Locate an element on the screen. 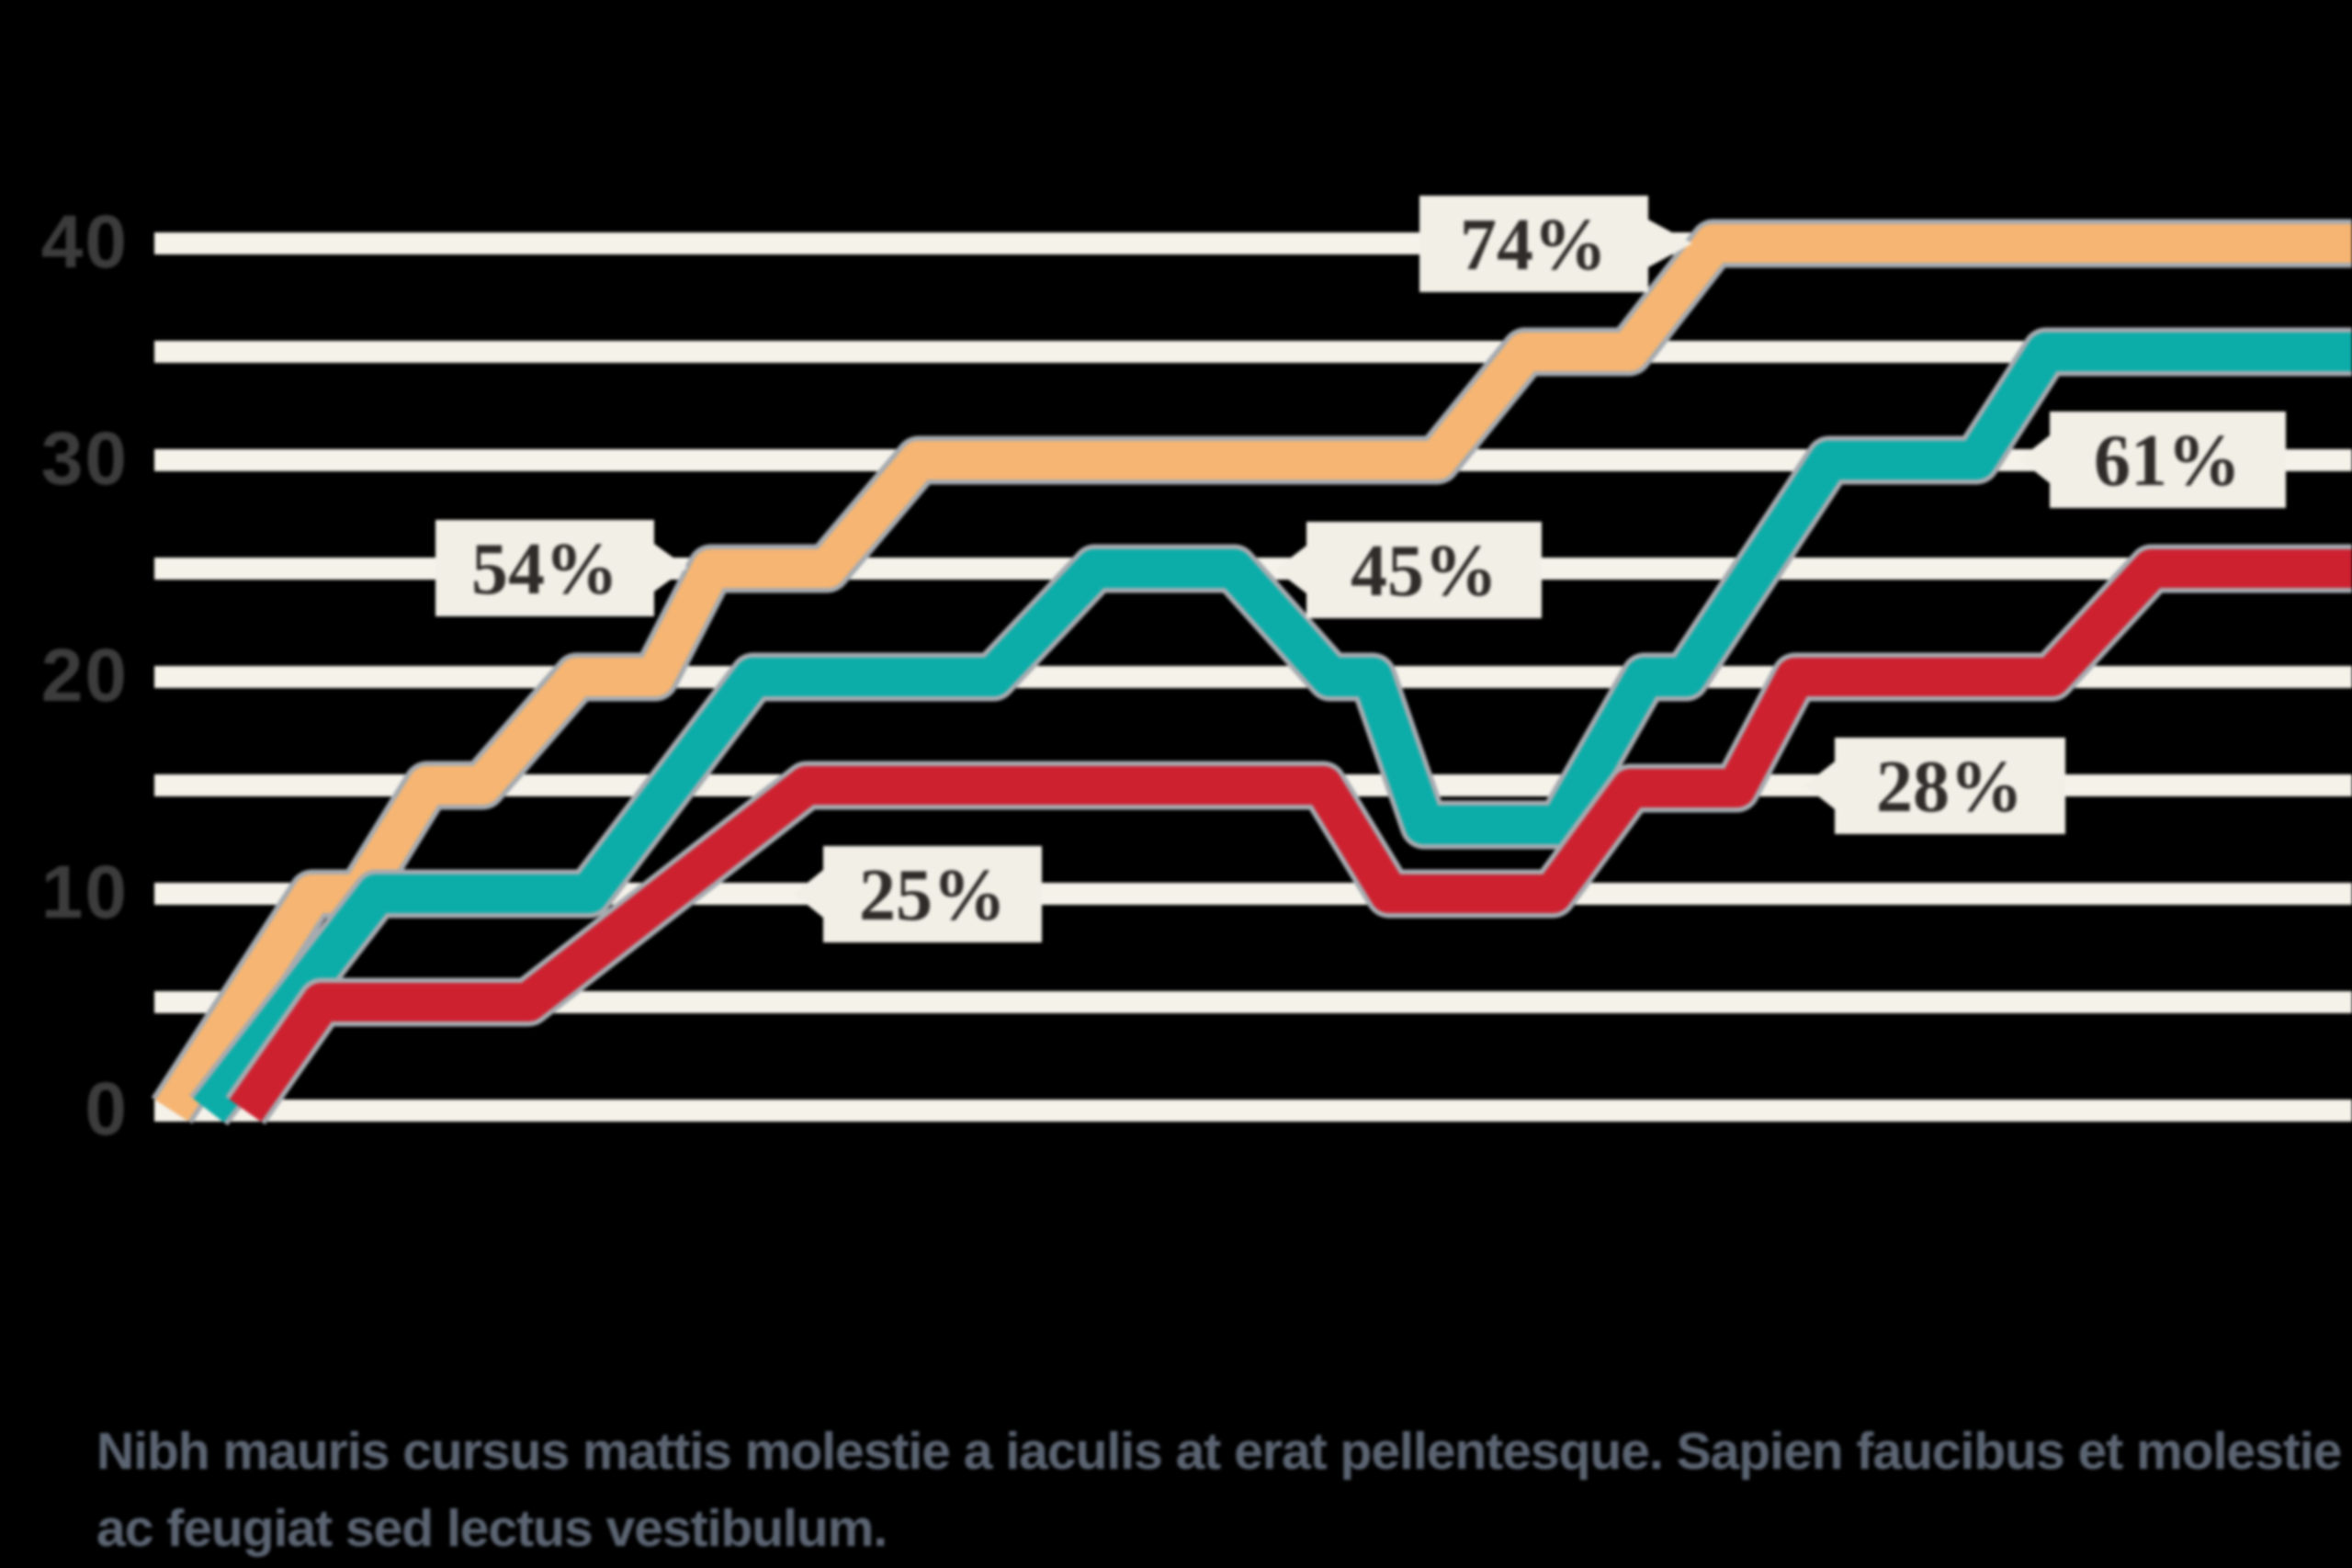  svg-text: 54% is located at coordinates (544, 569).